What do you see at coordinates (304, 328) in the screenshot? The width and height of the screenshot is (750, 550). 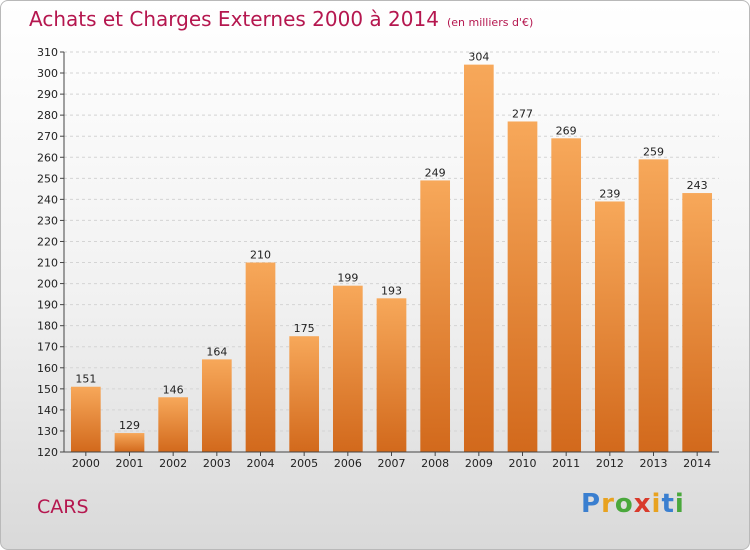 I see `data-label: 175` at bounding box center [304, 328].